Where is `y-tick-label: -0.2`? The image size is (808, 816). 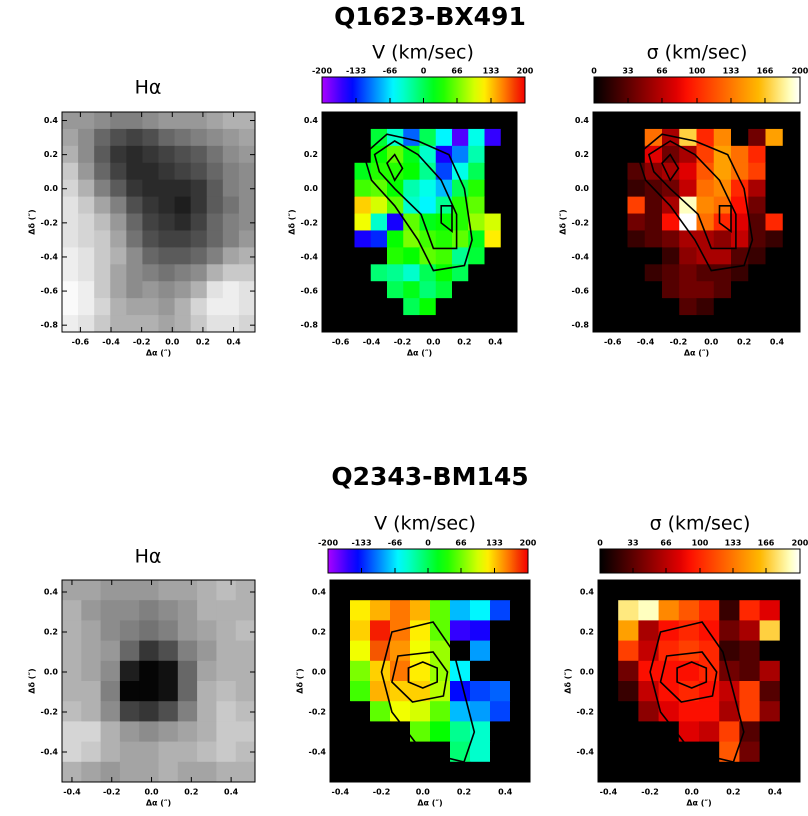 y-tick-label: -0.2 is located at coordinates (586, 712).